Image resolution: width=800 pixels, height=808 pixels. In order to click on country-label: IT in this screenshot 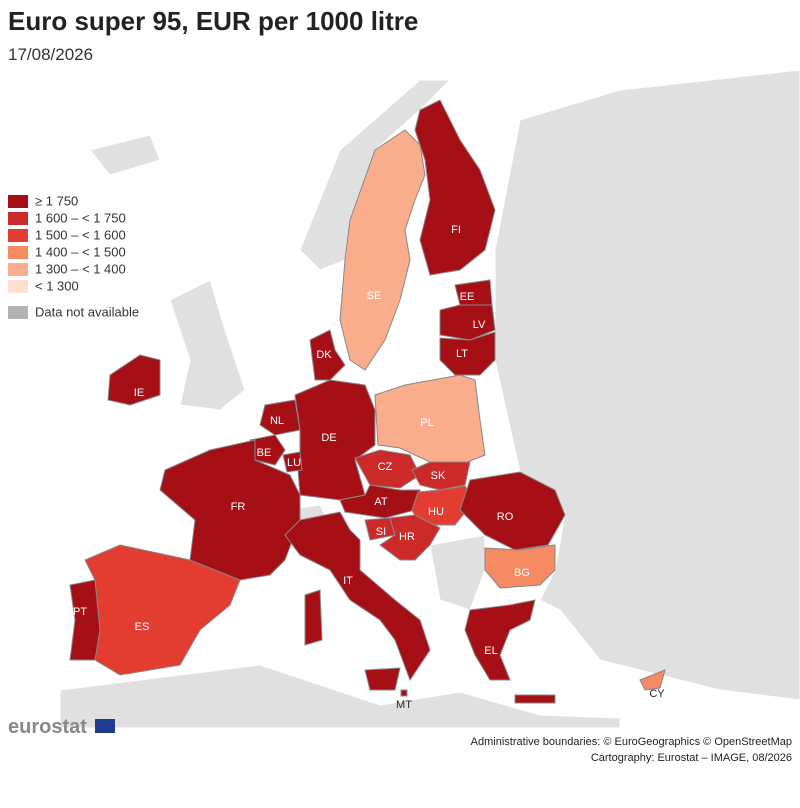, I will do `click(348, 581)`.